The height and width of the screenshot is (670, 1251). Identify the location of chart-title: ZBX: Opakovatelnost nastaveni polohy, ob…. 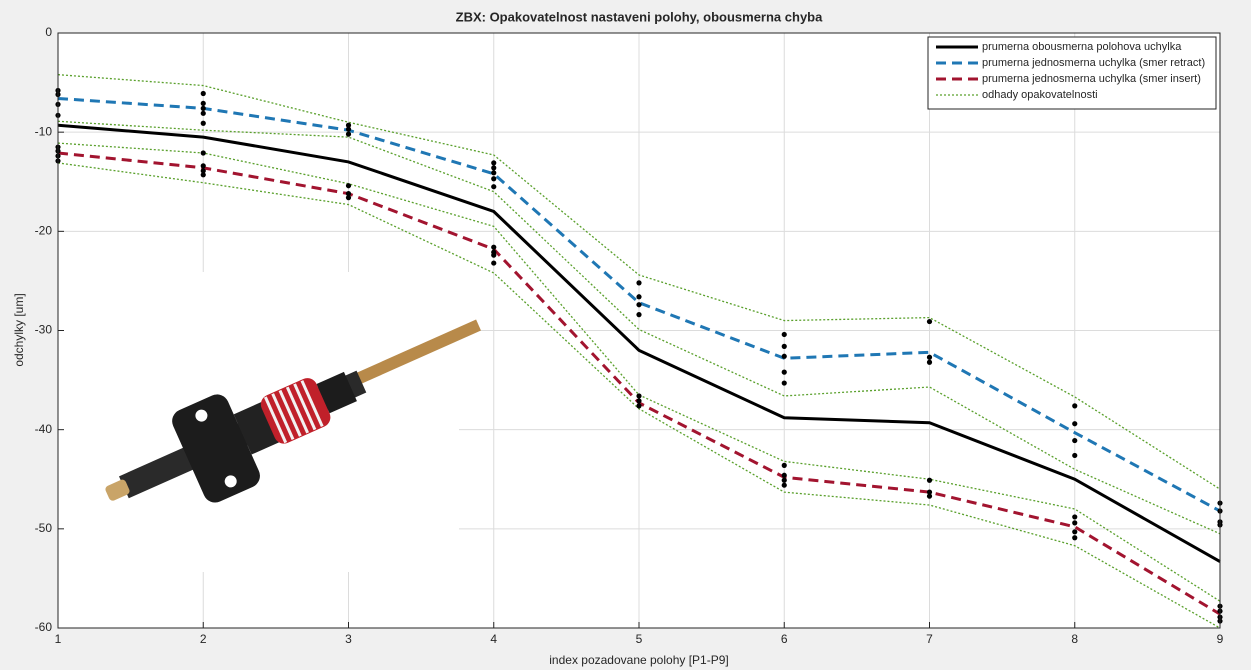
(639, 16).